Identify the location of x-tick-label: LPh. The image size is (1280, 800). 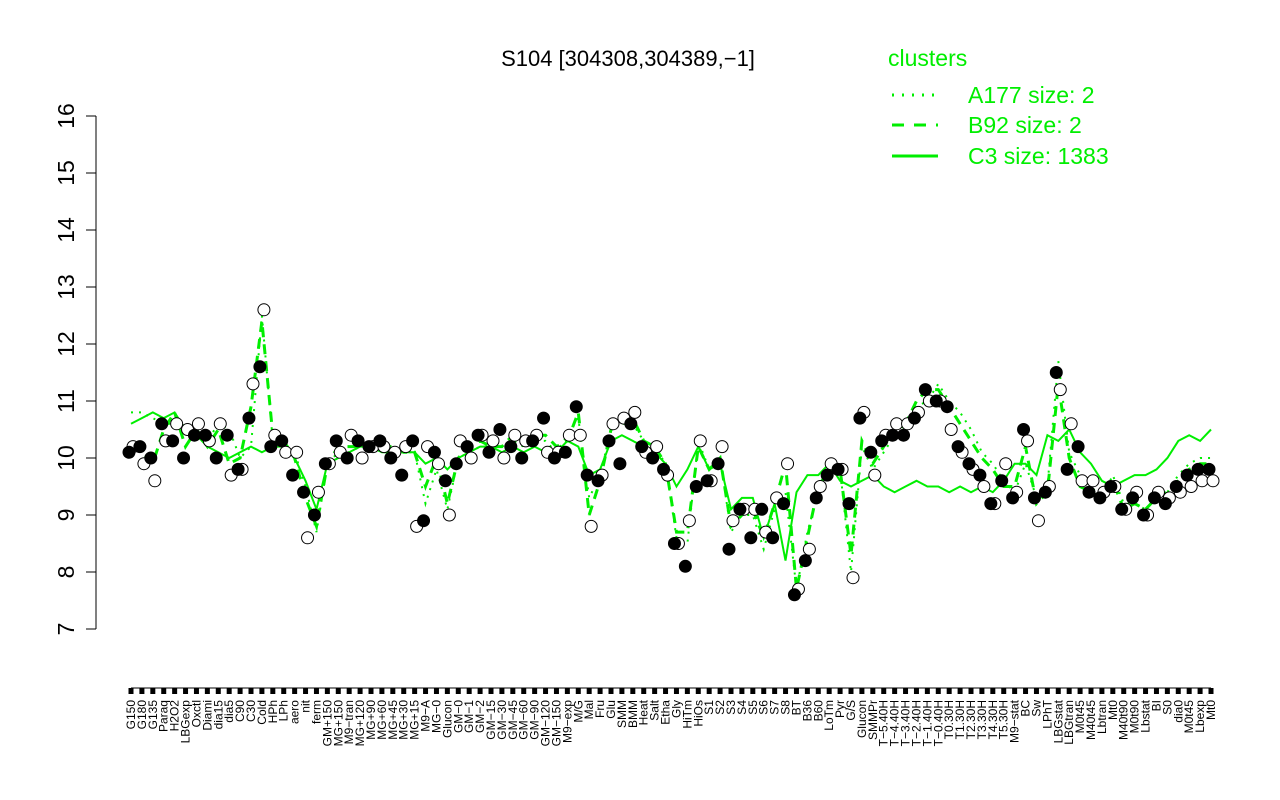
(284, 710).